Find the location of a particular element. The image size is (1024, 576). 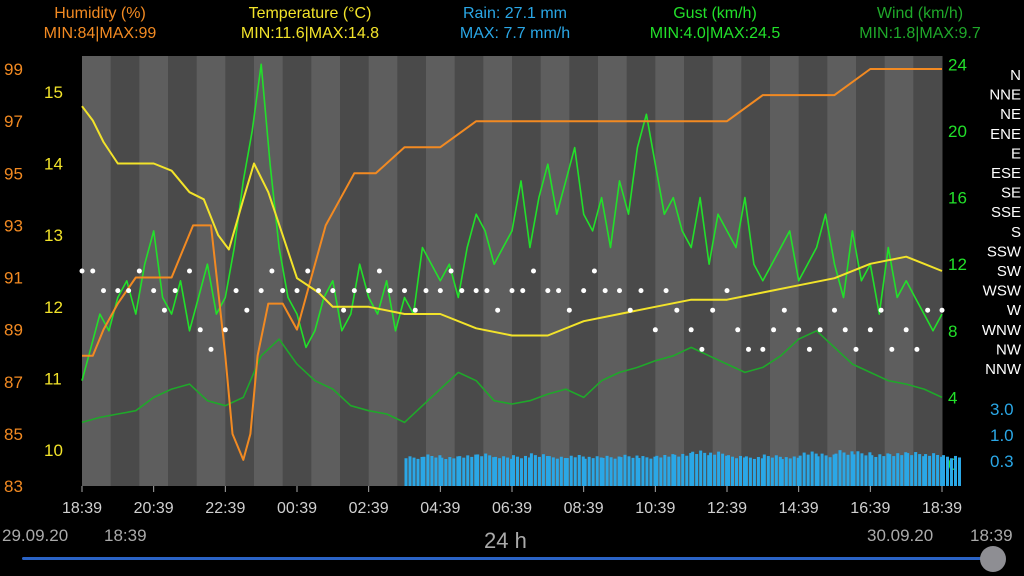

wind-header: Wind (km/h) MIN:1.8|MAX:9.7 is located at coordinates (920, 24).